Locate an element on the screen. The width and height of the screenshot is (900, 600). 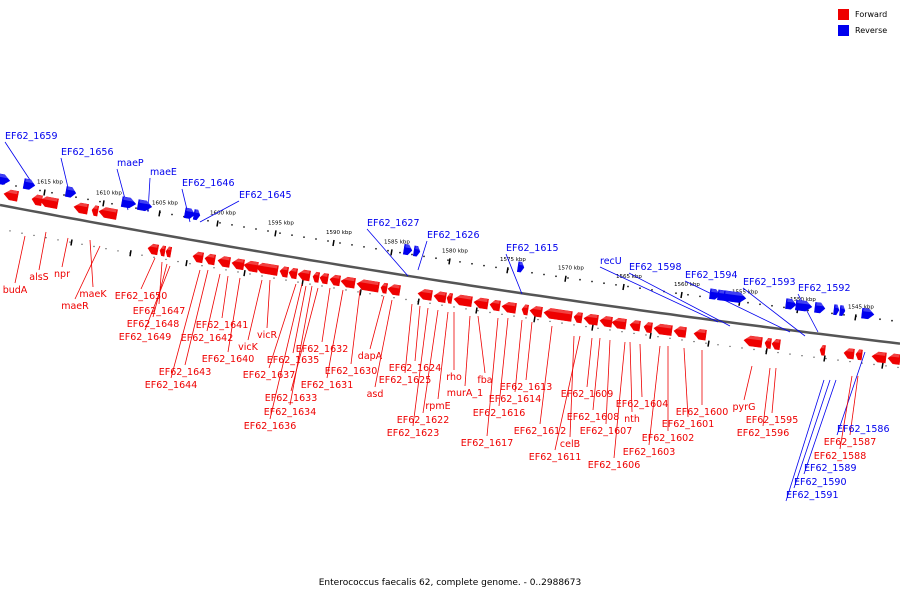
gene-label-nth: nth is located at coordinates (632, 419).